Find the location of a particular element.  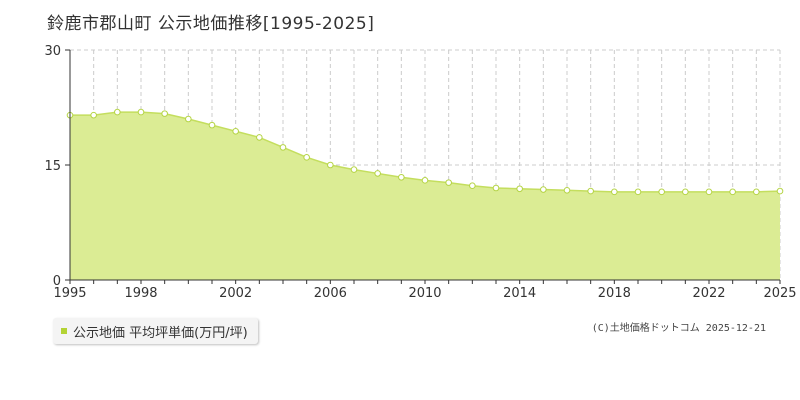

chart-title: 鈴鹿市郡山町 公示地価推移[1995-2025] is located at coordinates (211, 24).